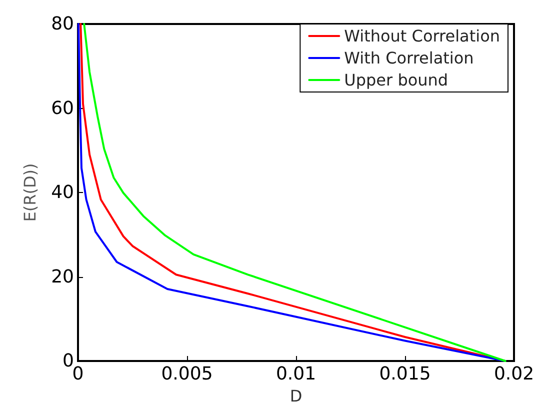 This screenshot has width=550, height=417. Describe the element at coordinates (422, 36) in the screenshot. I see `legend-label: Without Correlation` at that location.